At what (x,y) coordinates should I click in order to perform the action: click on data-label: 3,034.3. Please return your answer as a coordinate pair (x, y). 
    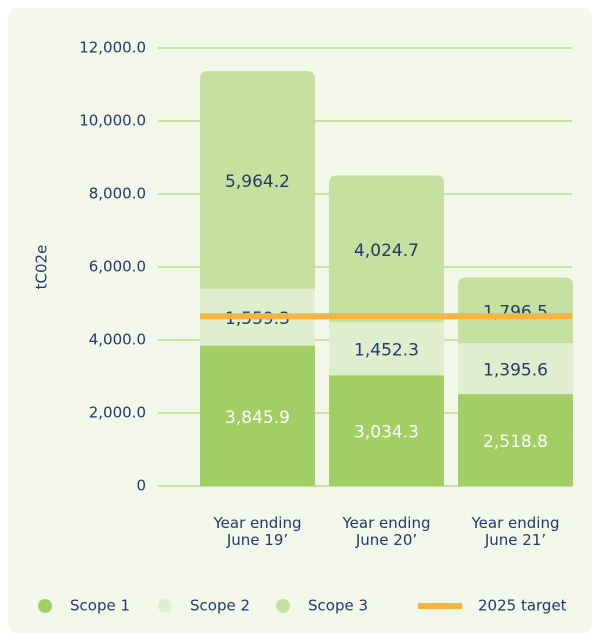
    Looking at the image, I should click on (386, 433).